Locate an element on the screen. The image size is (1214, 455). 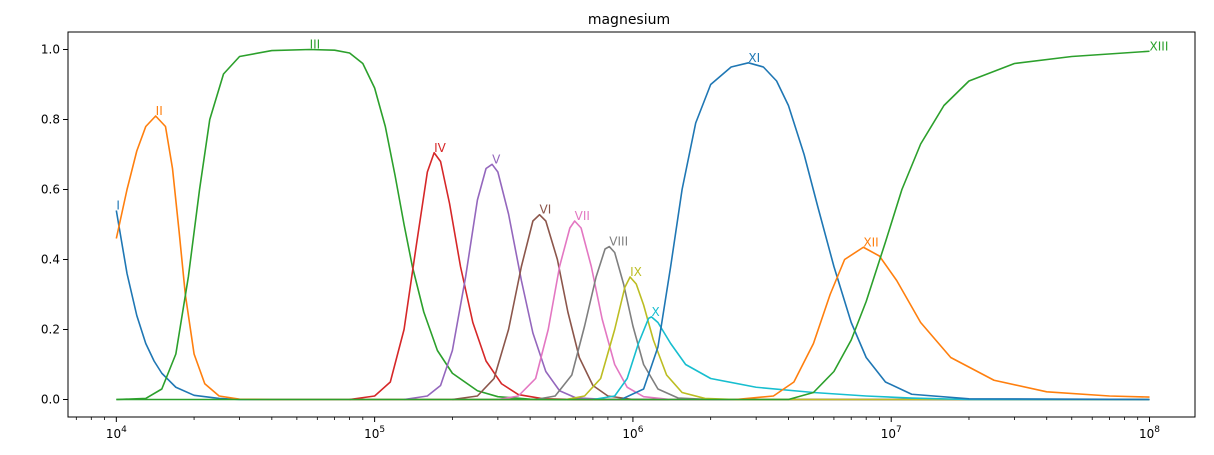
x-tick-label: 10⁸ is located at coordinates (1149, 433).